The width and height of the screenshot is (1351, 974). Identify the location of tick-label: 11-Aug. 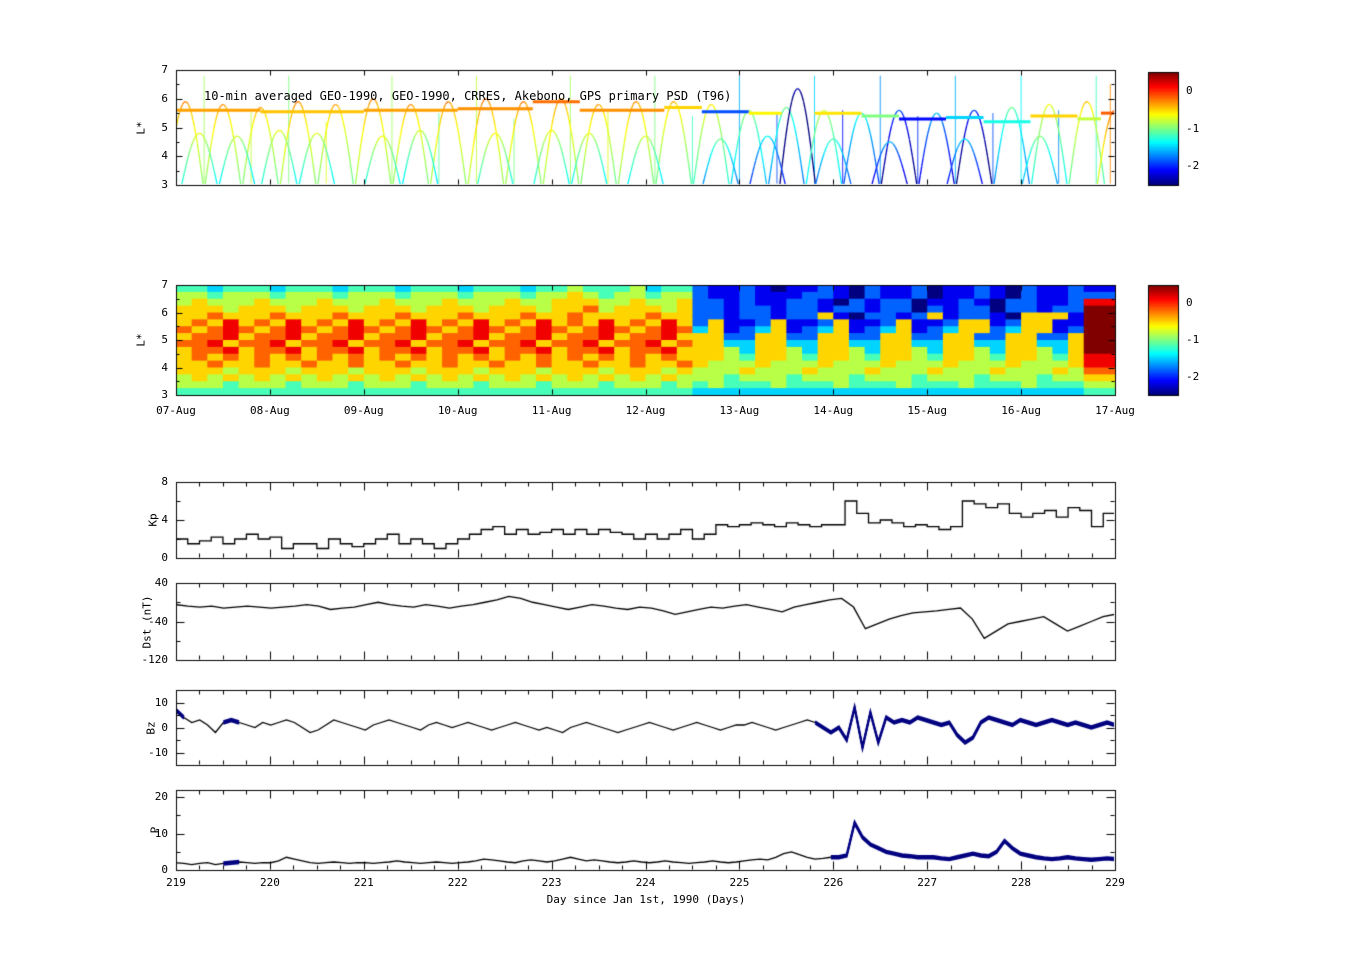
(551, 410).